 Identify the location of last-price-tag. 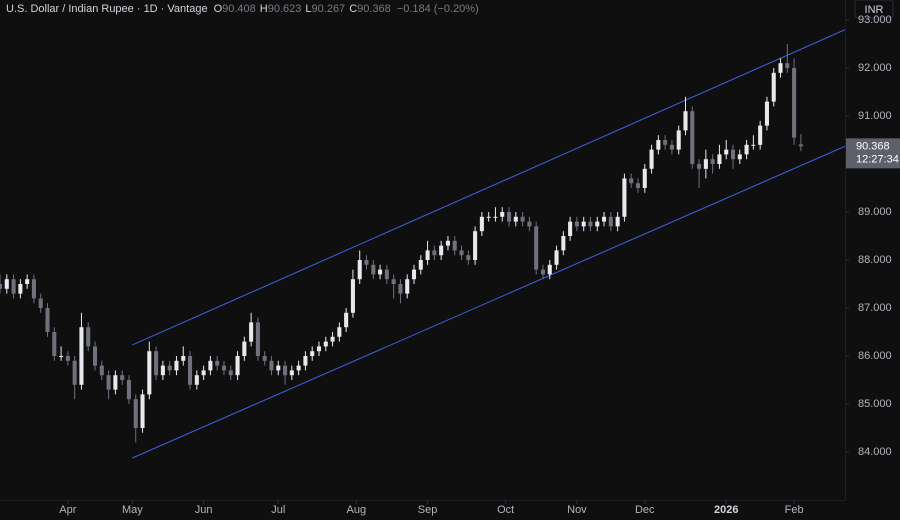
(873, 153).